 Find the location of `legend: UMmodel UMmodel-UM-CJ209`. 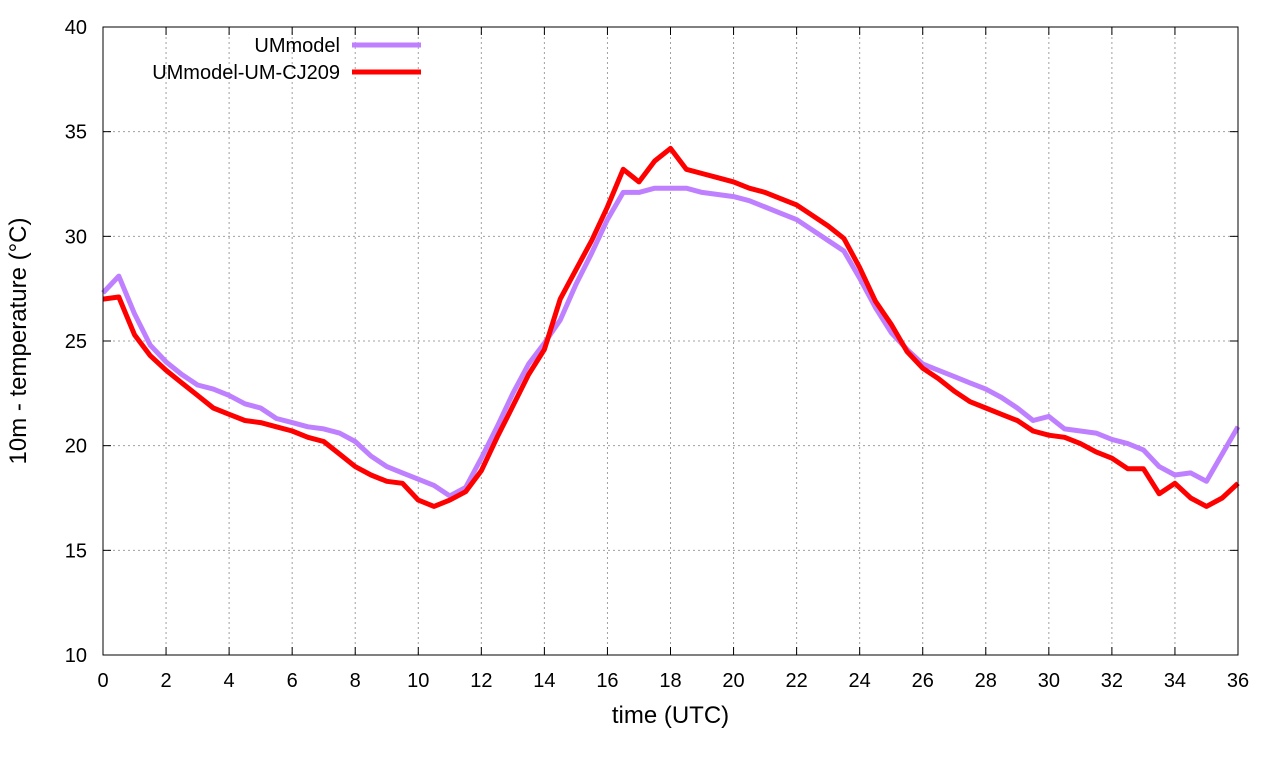

legend: UMmodel UMmodel-UM-CJ209 is located at coordinates (286, 59).